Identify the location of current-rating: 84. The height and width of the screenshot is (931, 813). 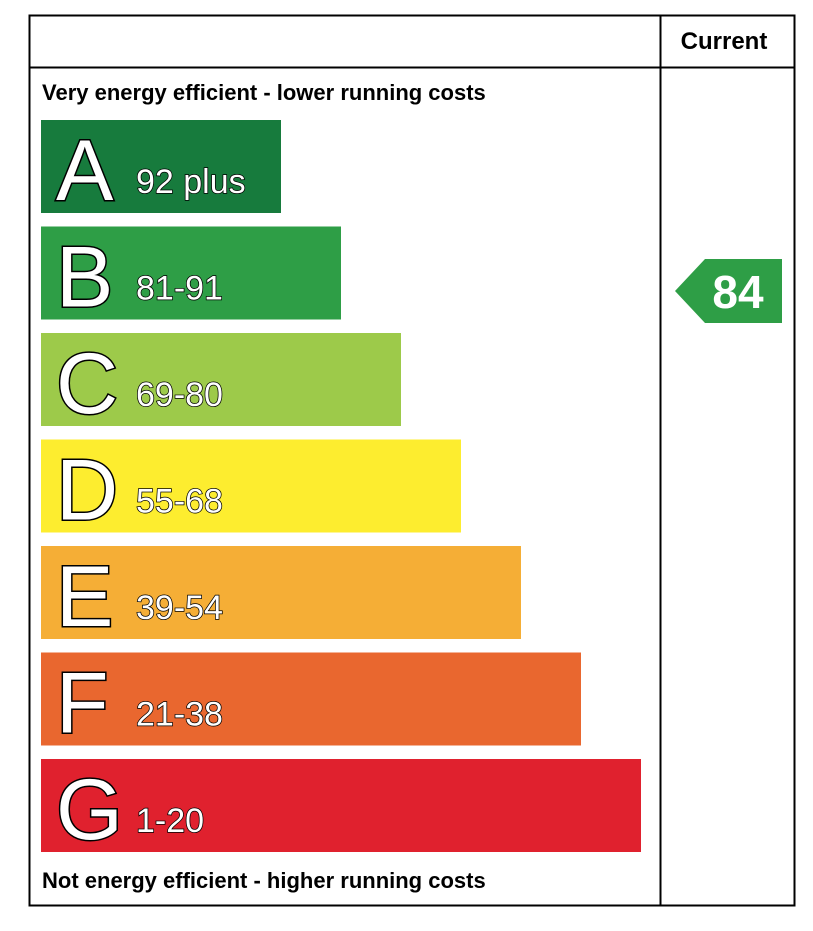
(728, 291).